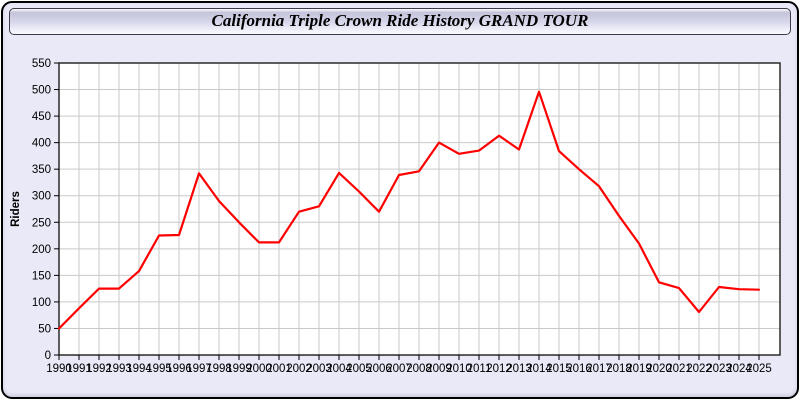  What do you see at coordinates (659, 369) in the screenshot?
I see `x-tick-label: 2020` at bounding box center [659, 369].